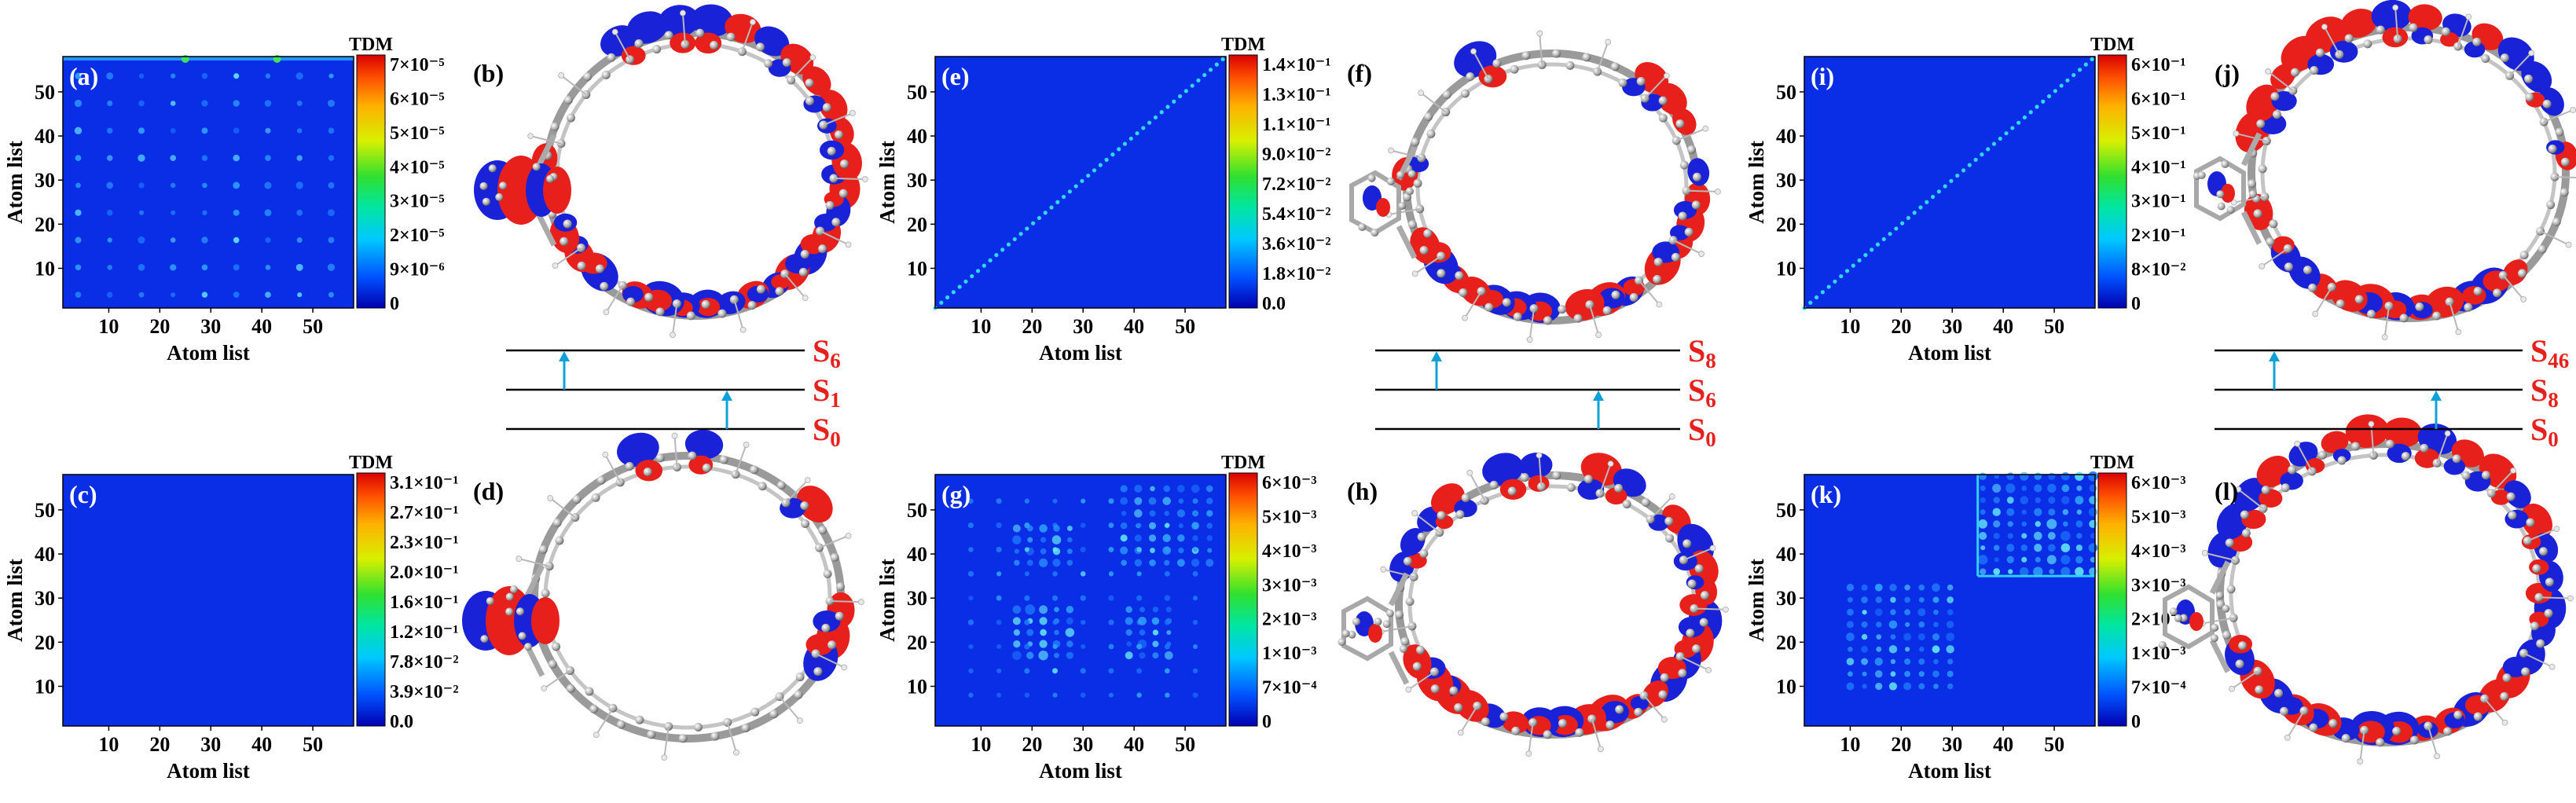  I want to click on x-axis-label: Atom list, so click(209, 771).